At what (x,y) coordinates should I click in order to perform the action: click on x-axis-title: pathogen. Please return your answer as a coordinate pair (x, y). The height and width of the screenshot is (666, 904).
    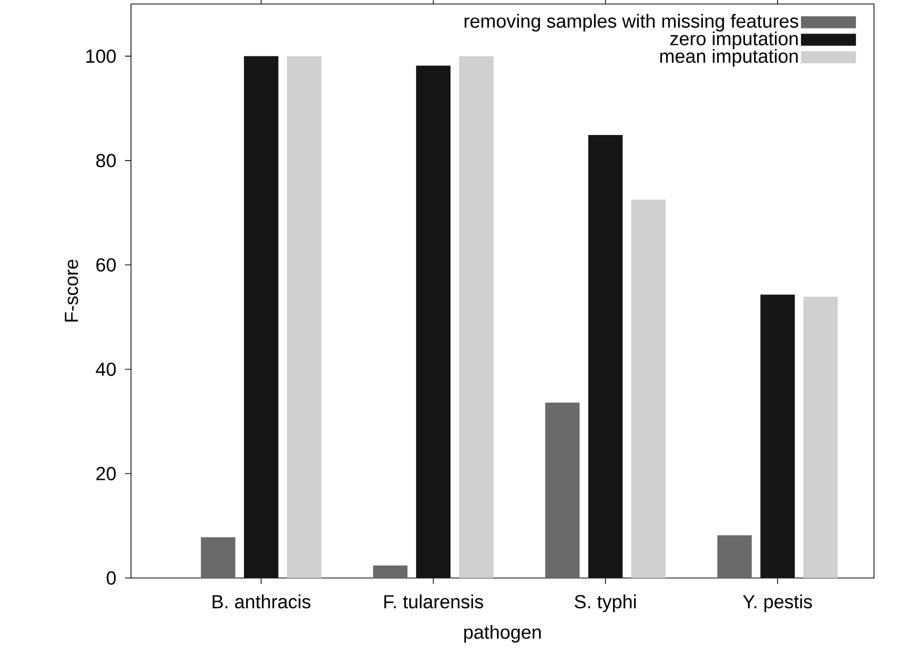
    Looking at the image, I should click on (502, 633).